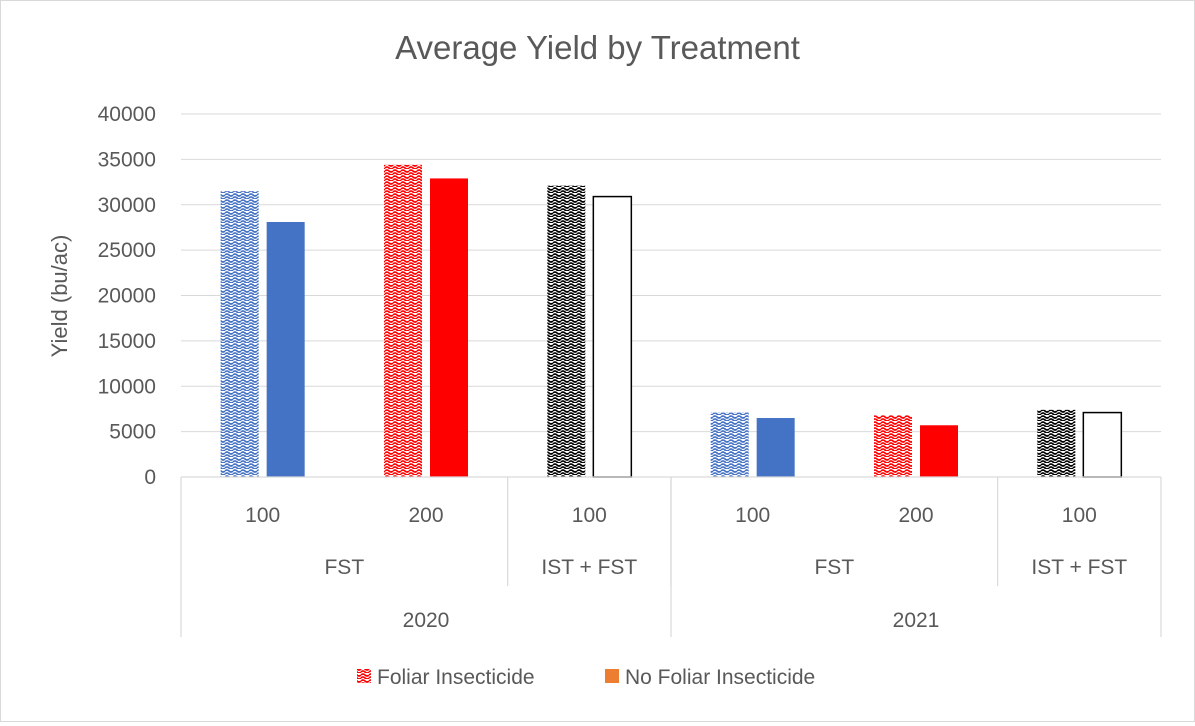 The width and height of the screenshot is (1195, 726). Describe the element at coordinates (597, 47) in the screenshot. I see `chart-title: Average Yield by Treatment` at that location.